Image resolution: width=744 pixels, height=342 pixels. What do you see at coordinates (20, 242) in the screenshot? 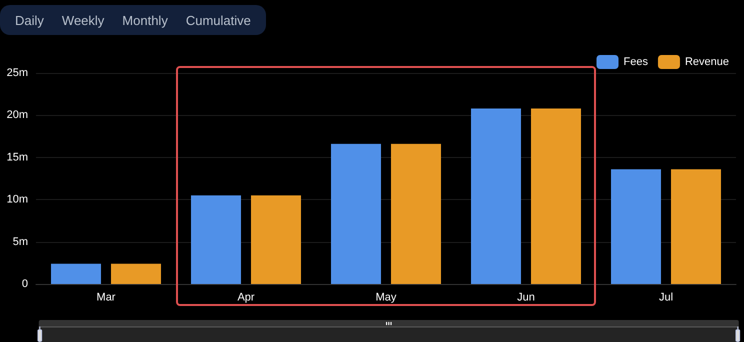
I see `y-tick-label: 5m` at bounding box center [20, 242].